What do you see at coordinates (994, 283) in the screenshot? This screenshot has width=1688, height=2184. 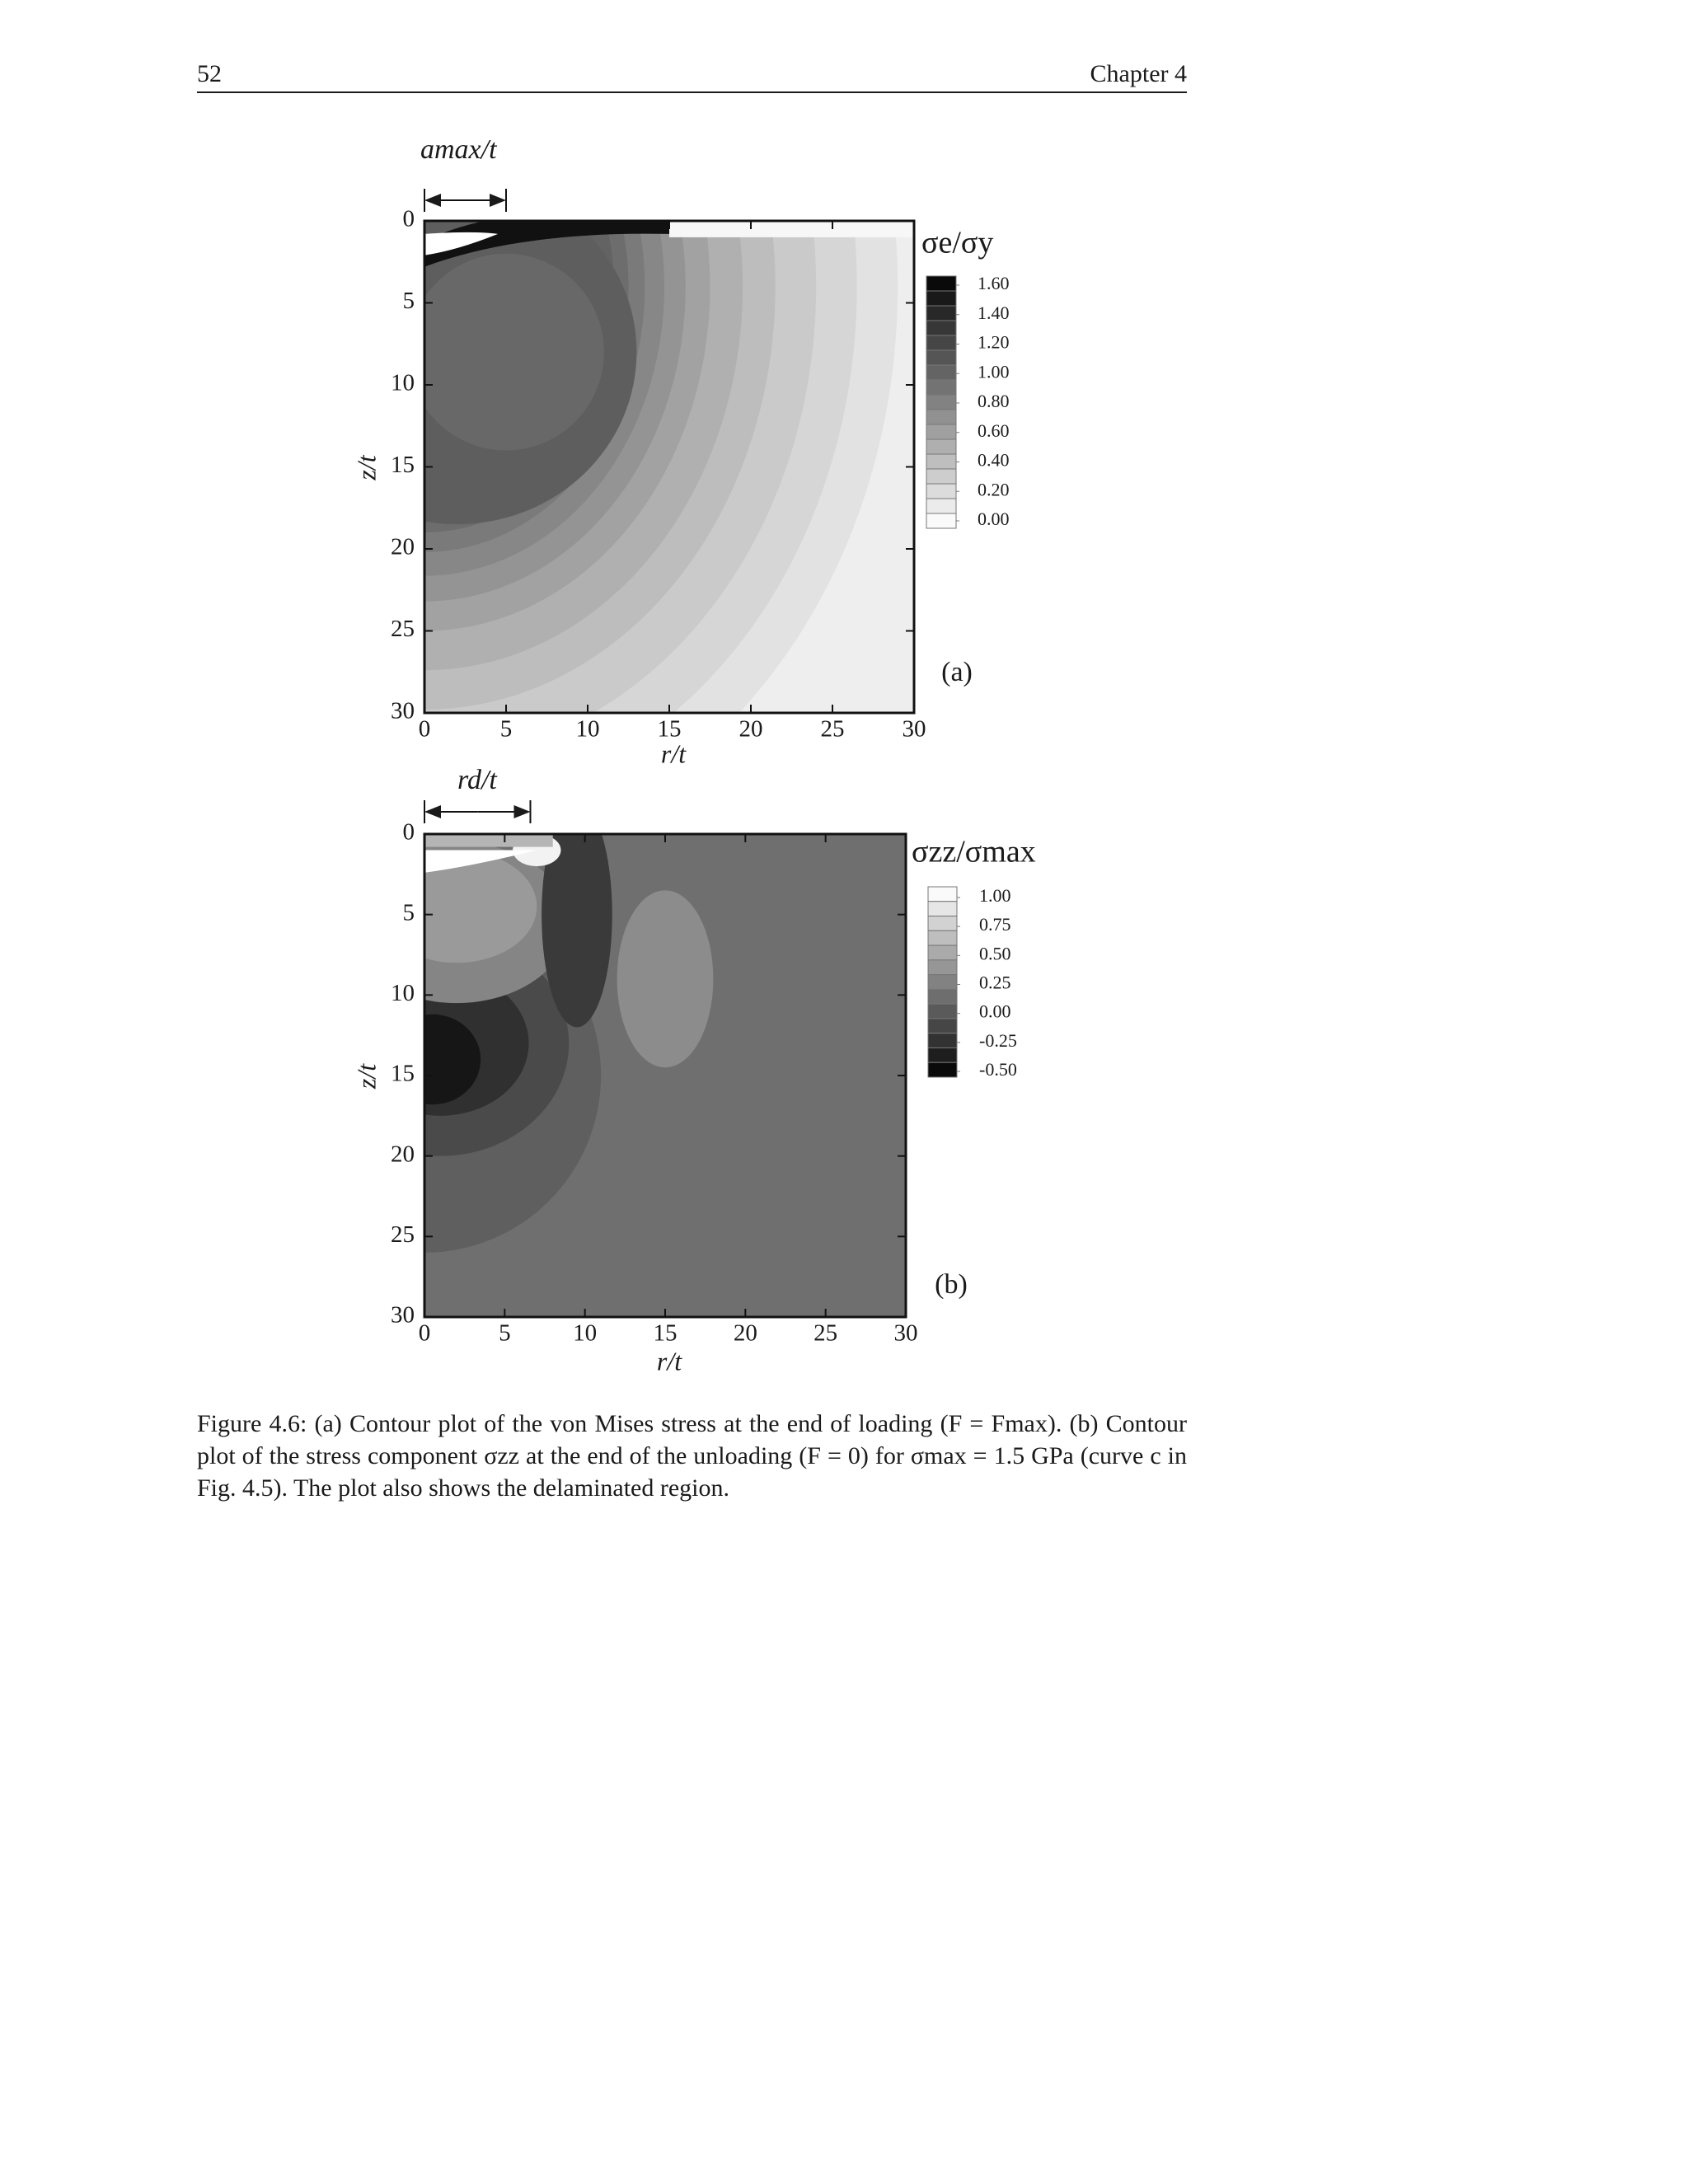 I see `colorbar-label: 1.60` at bounding box center [994, 283].